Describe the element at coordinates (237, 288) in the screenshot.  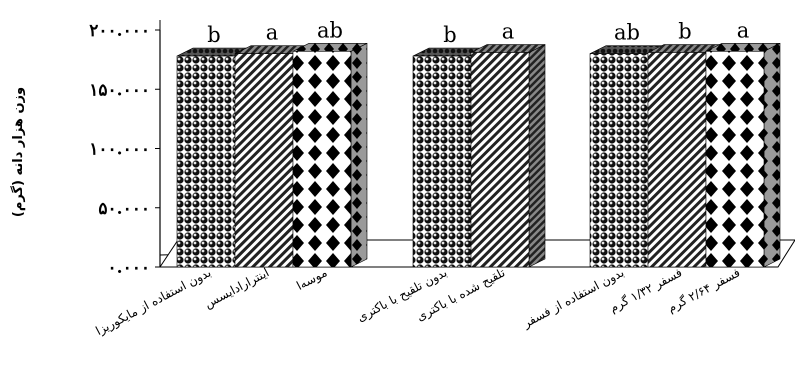
I see `category-label: اینترارادایسس` at that location.